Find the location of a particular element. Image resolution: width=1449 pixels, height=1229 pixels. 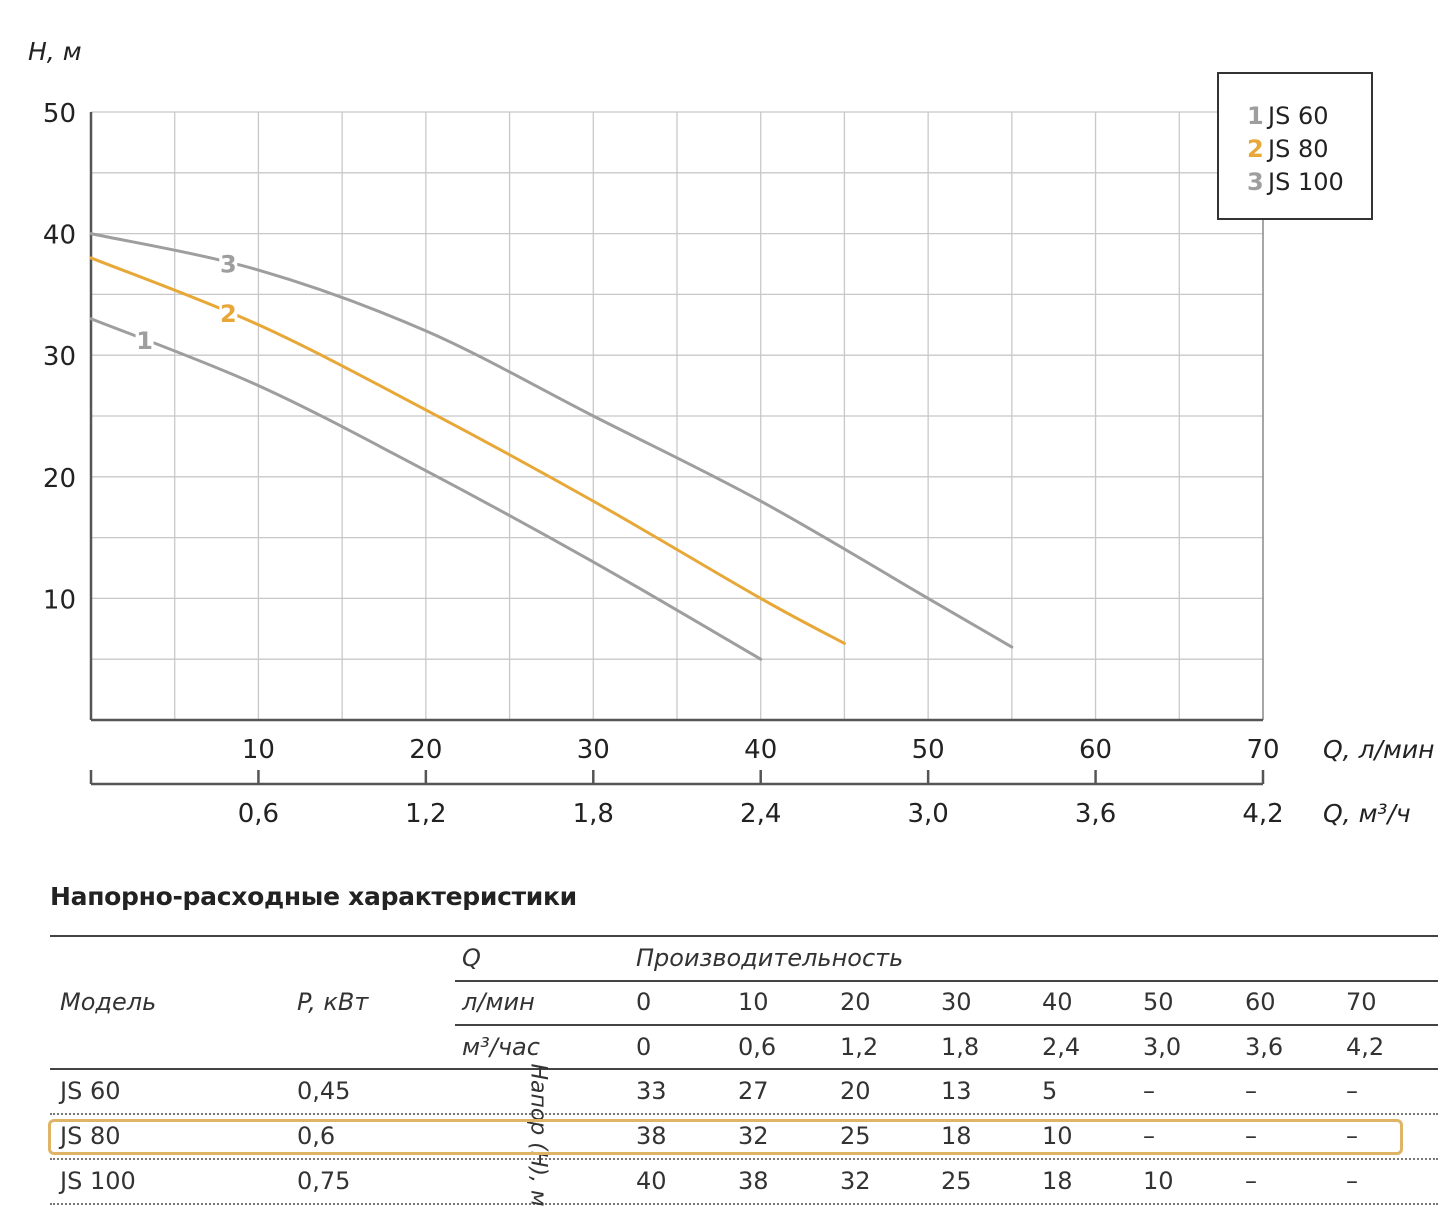

y-tick-label: 50 is located at coordinates (59, 114).